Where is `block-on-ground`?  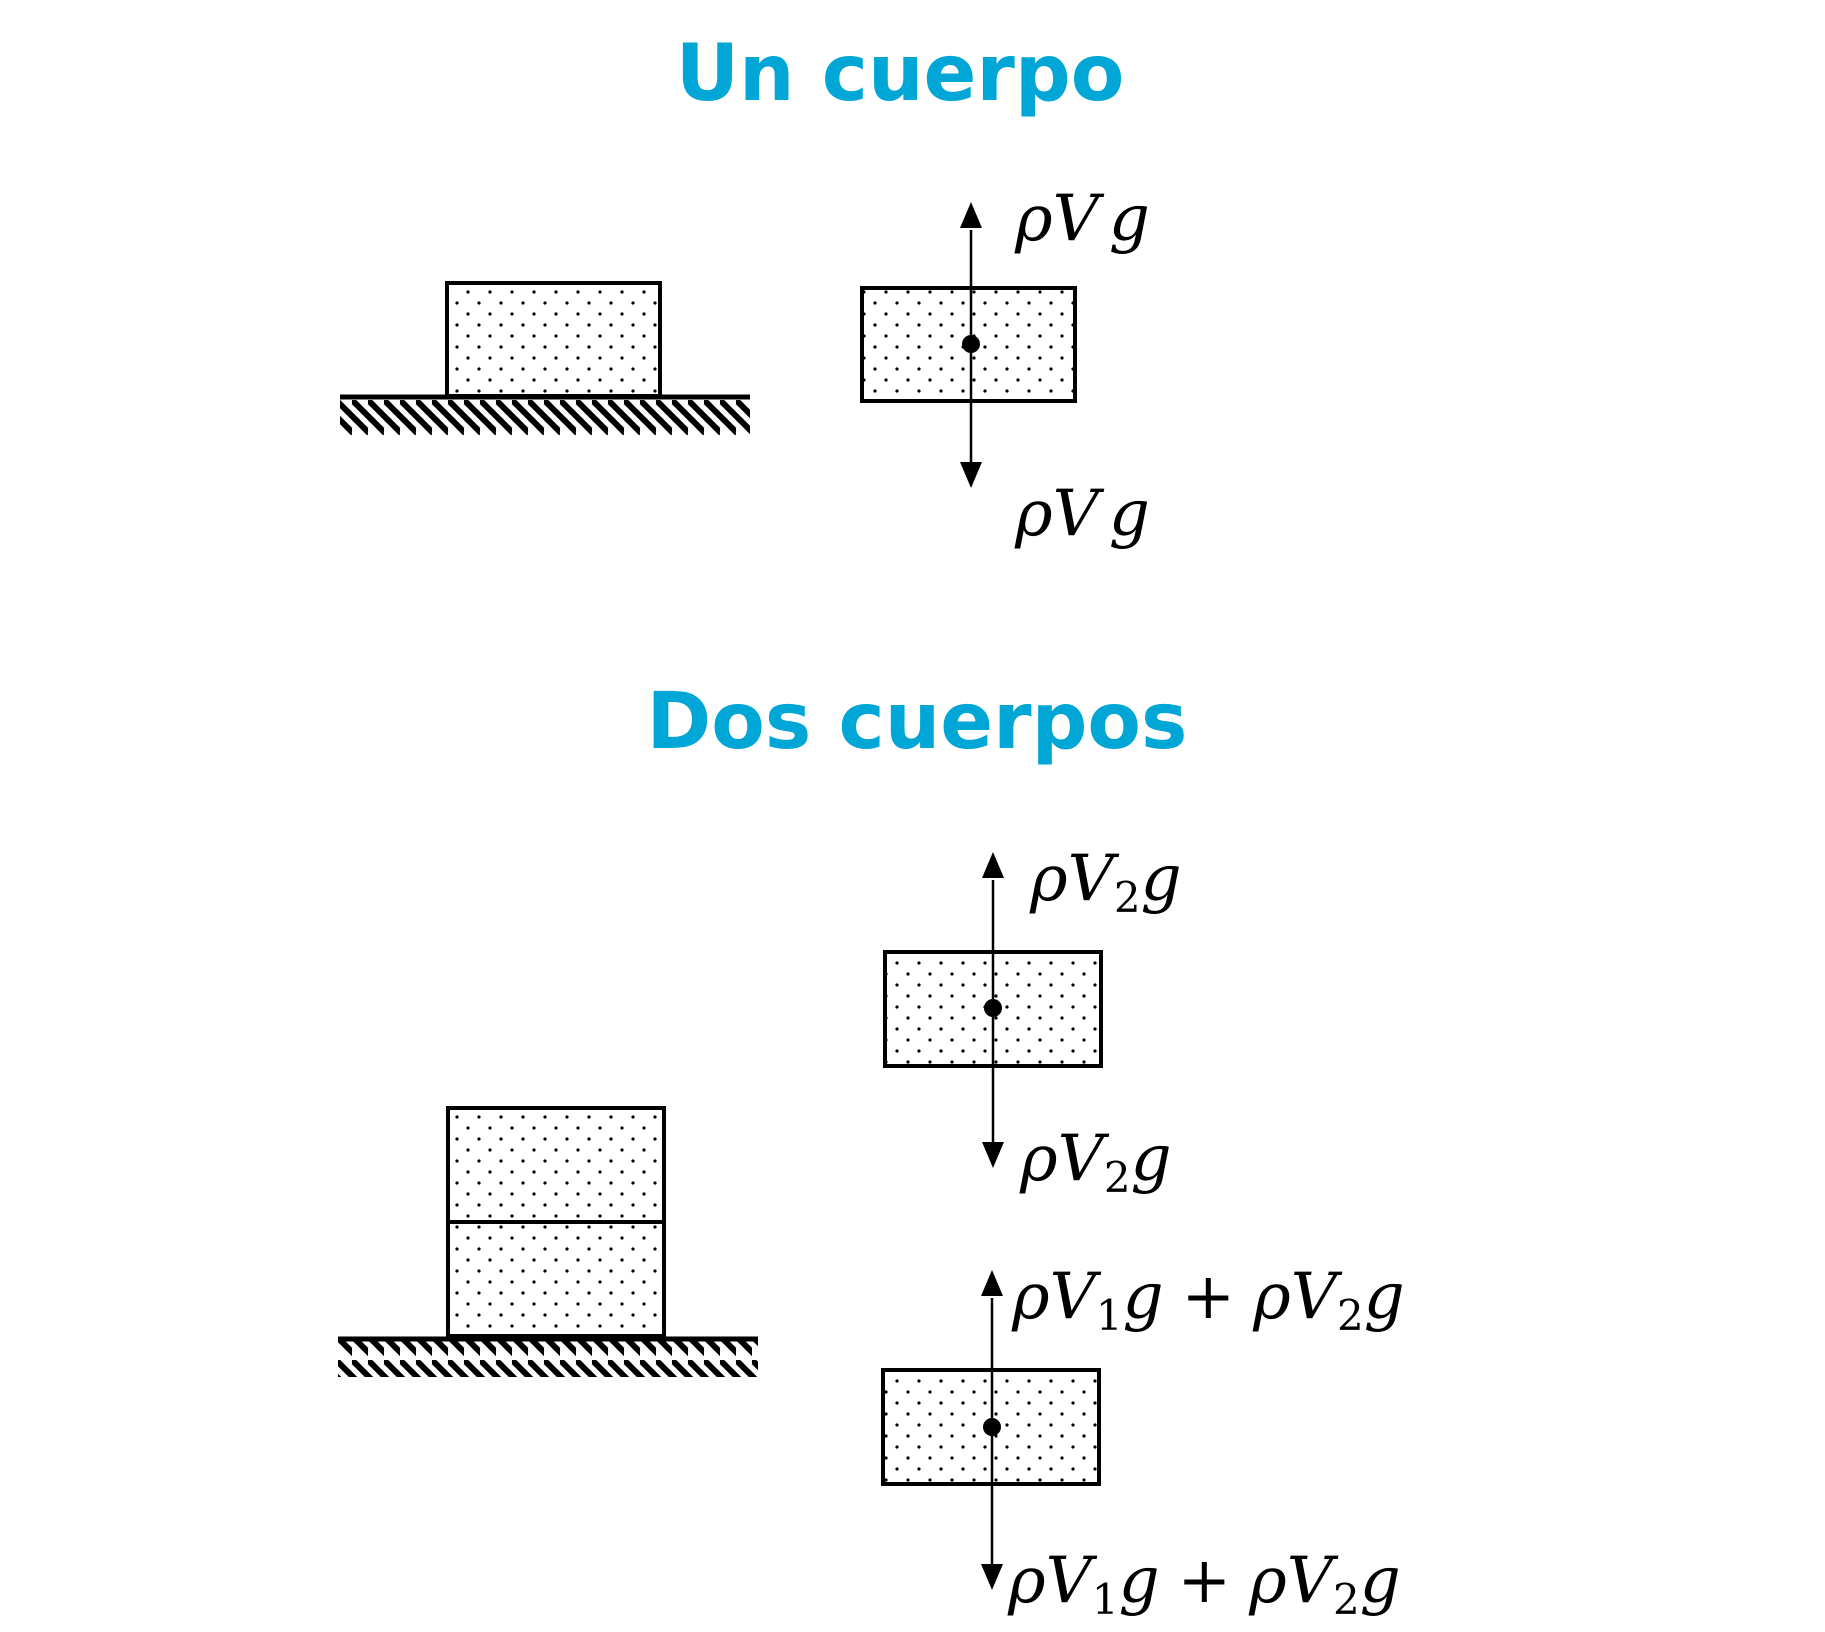
block-on-ground is located at coordinates (553, 339).